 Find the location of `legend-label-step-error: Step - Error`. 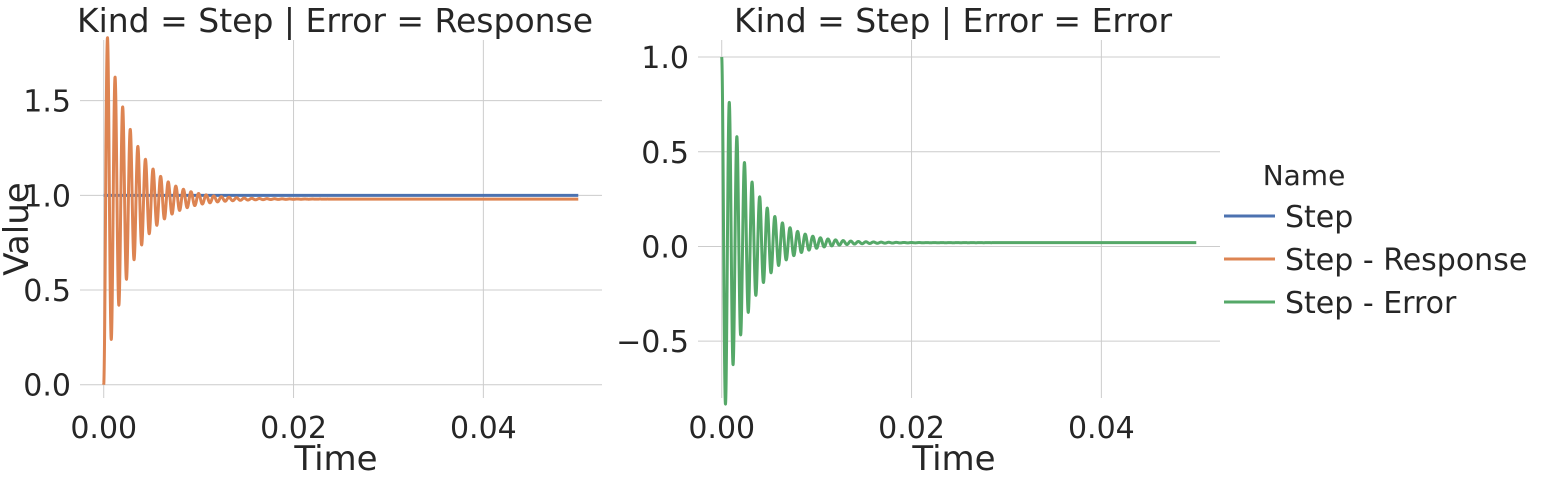

legend-label-step-error: Step - Error is located at coordinates (1371, 303).